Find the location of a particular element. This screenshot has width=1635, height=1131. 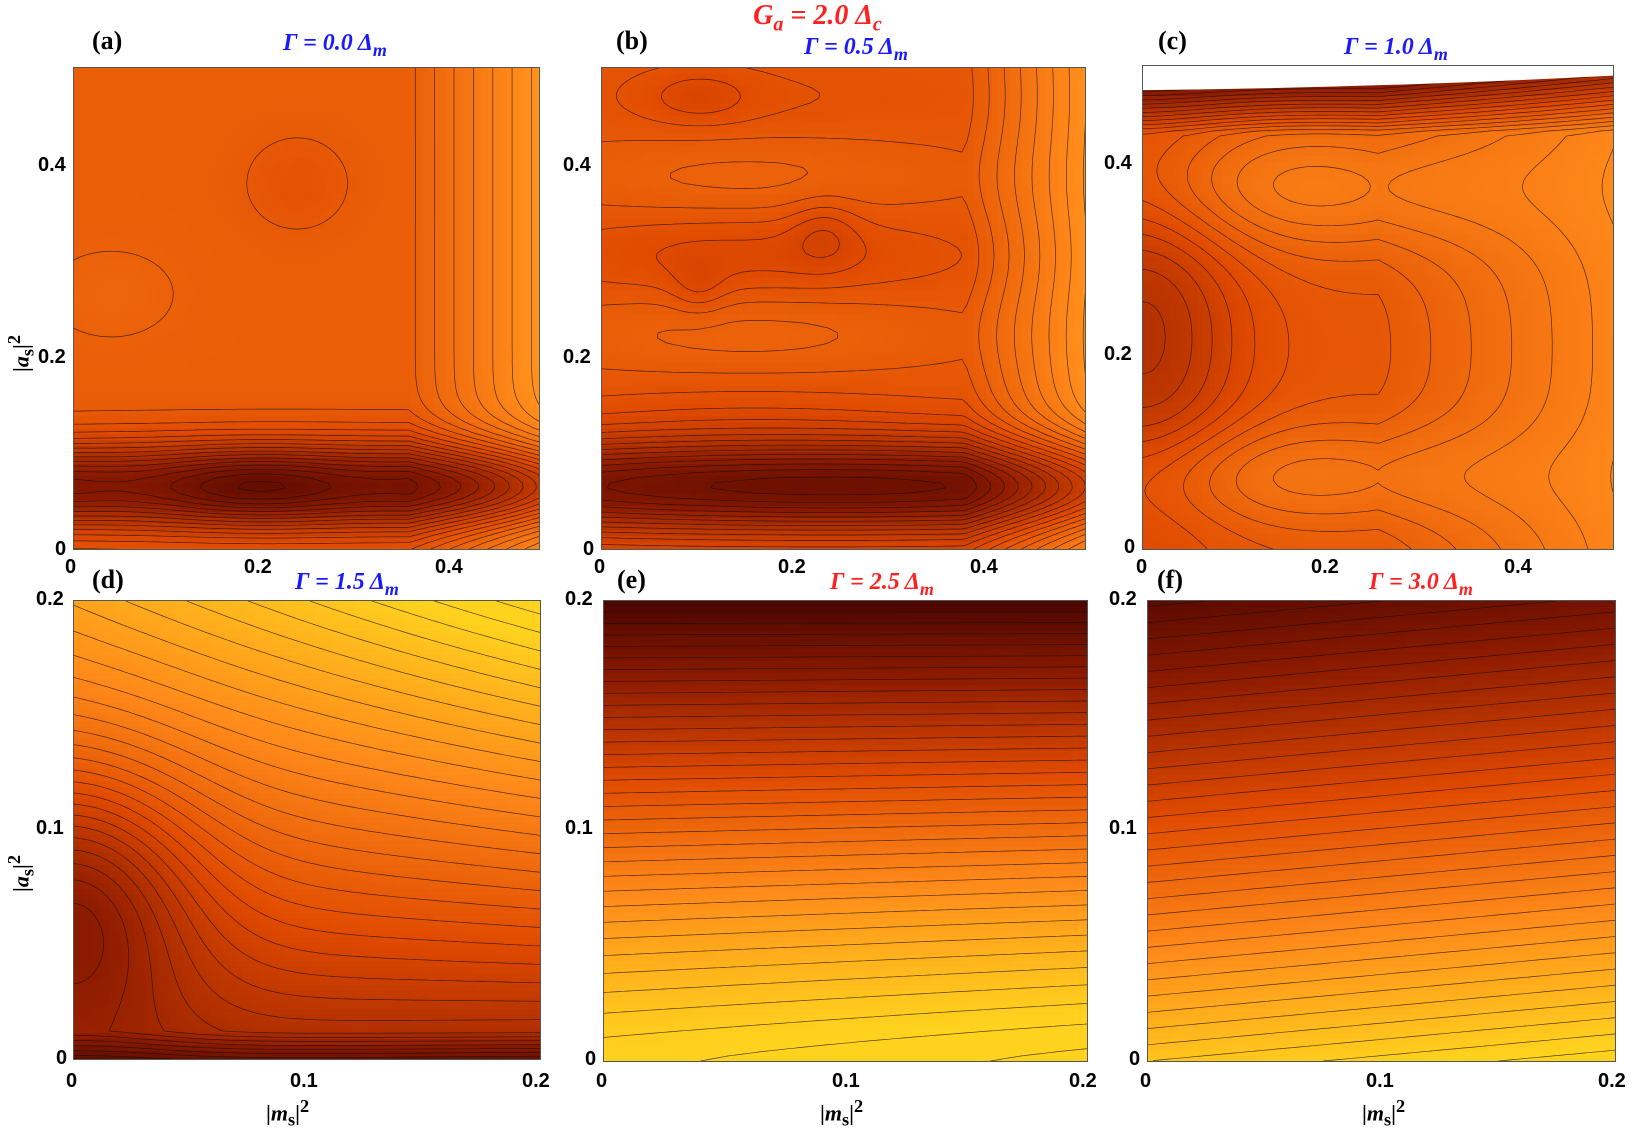

panel-label: (f) is located at coordinates (1170, 580).